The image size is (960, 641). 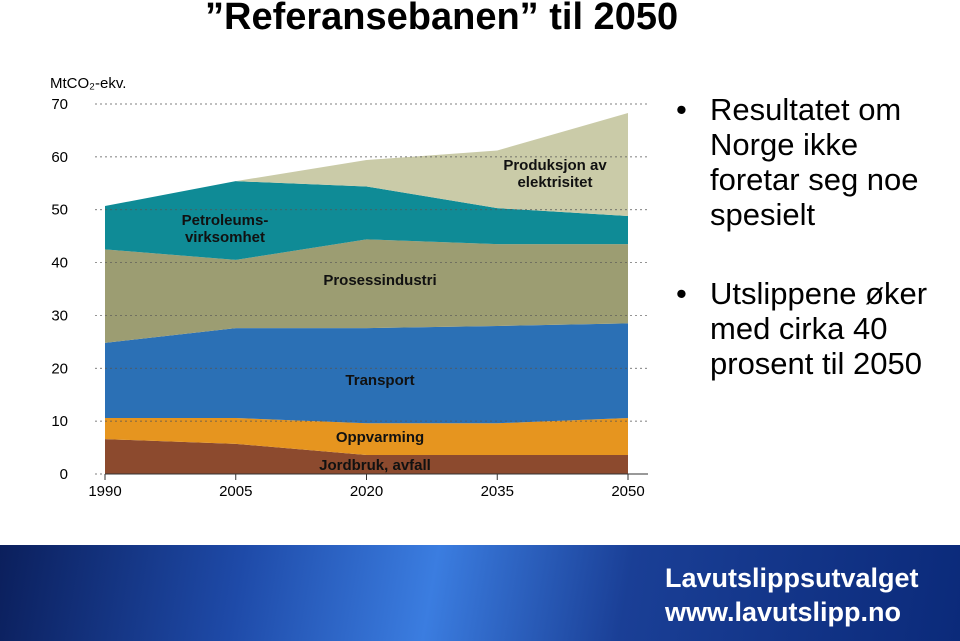 I want to click on area-label: Jordbruk, avfall, so click(x=375, y=465).